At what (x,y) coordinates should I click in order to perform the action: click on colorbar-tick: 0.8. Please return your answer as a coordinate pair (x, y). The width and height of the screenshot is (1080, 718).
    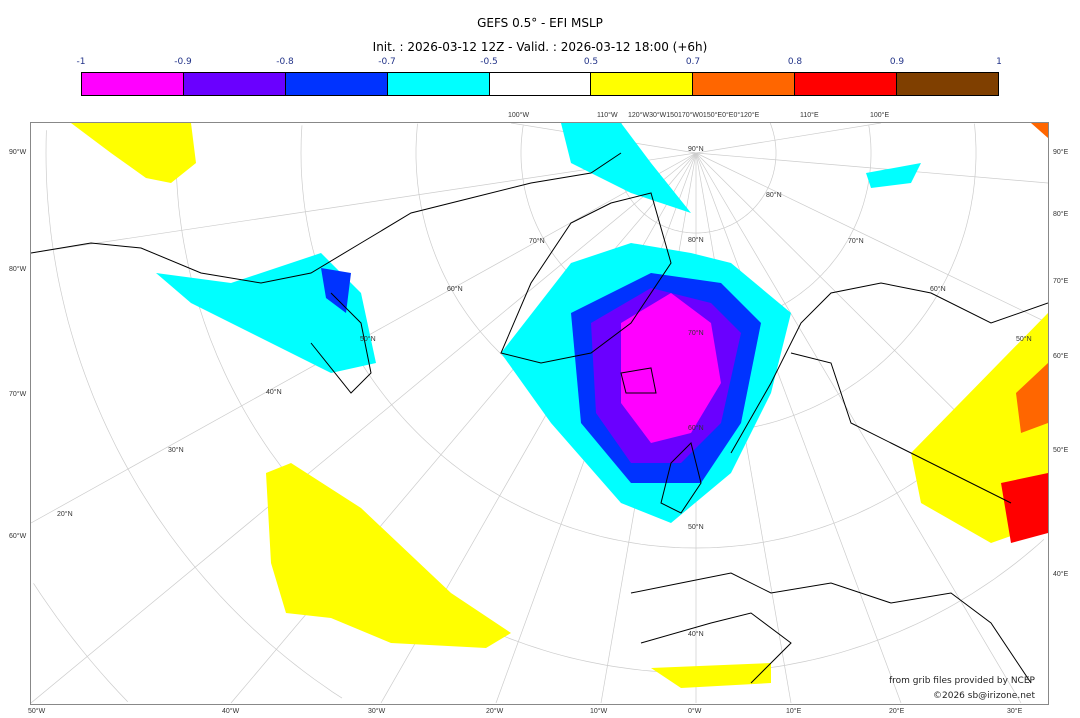
    Looking at the image, I should click on (795, 62).